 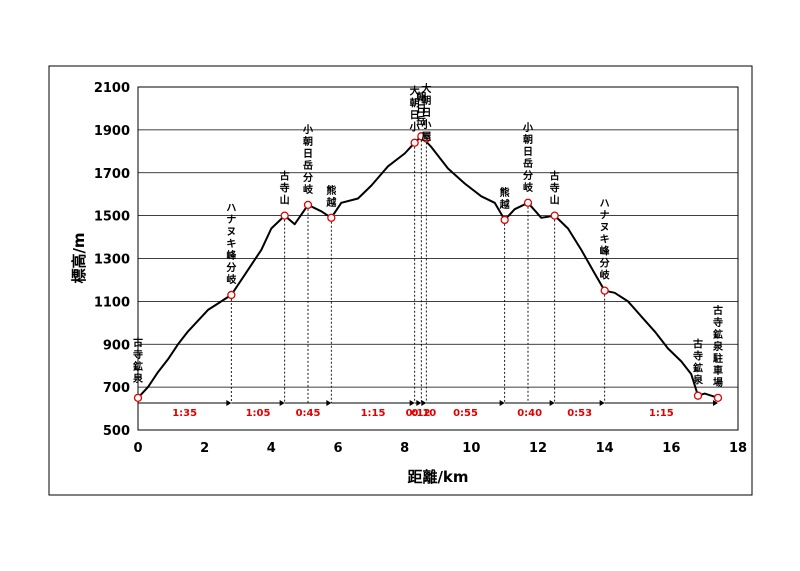 I want to click on x-tick-label: 2, so click(x=204, y=448).